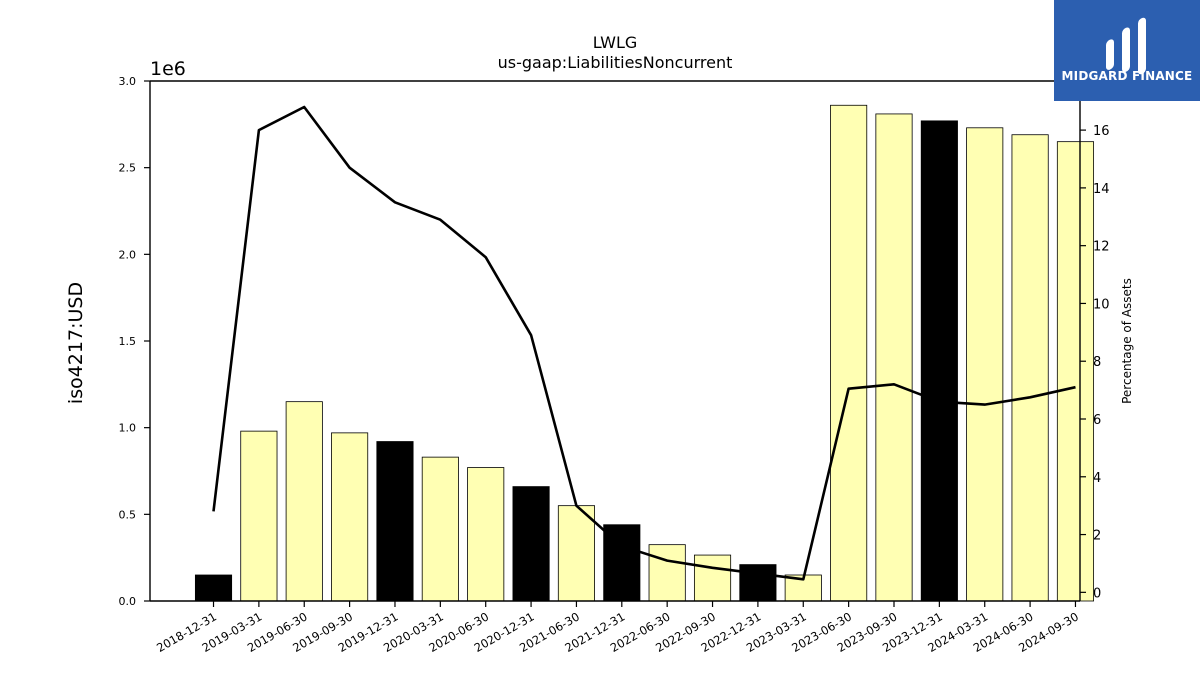 Image resolution: width=1200 pixels, height=675 pixels. Describe the element at coordinates (1126, 46) in the screenshot. I see `midgard-logo-icon` at that location.